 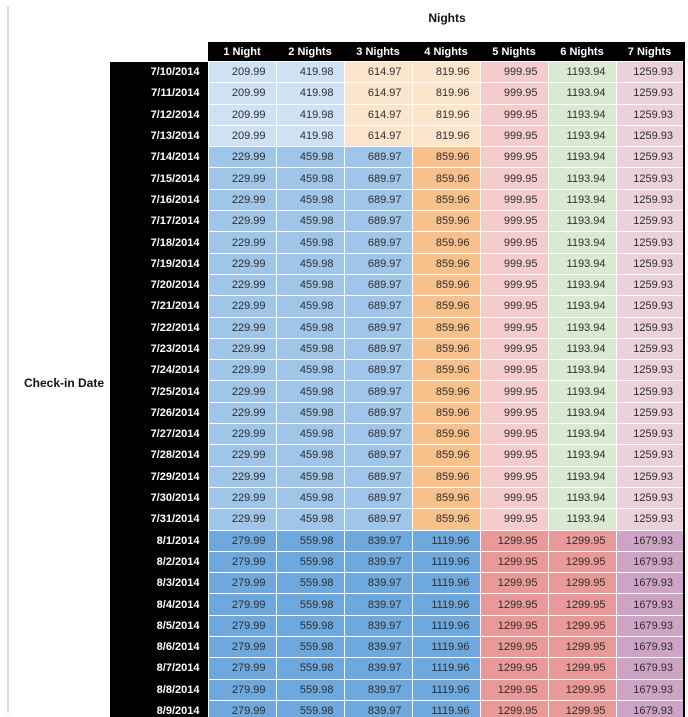 I want to click on row-date: 8/1/2014, so click(x=159, y=541).